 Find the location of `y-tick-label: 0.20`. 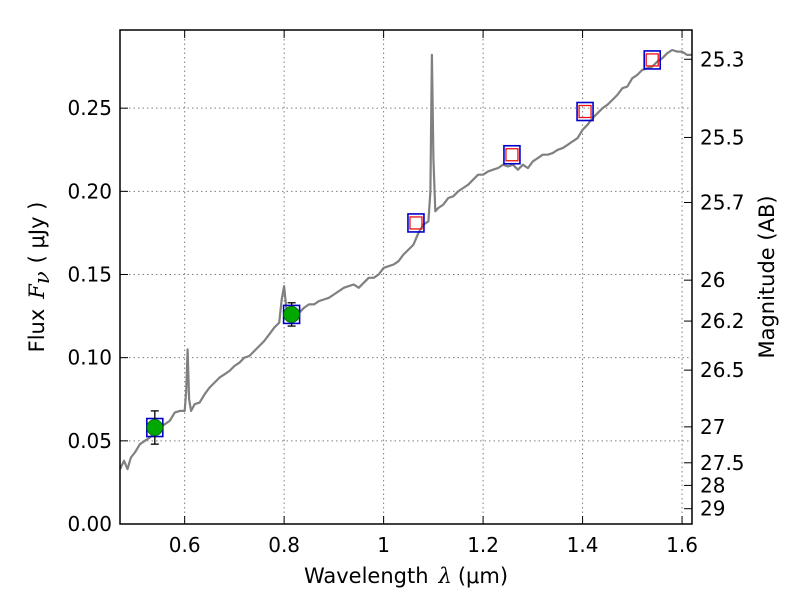

y-tick-label: 0.20 is located at coordinates (89, 191).